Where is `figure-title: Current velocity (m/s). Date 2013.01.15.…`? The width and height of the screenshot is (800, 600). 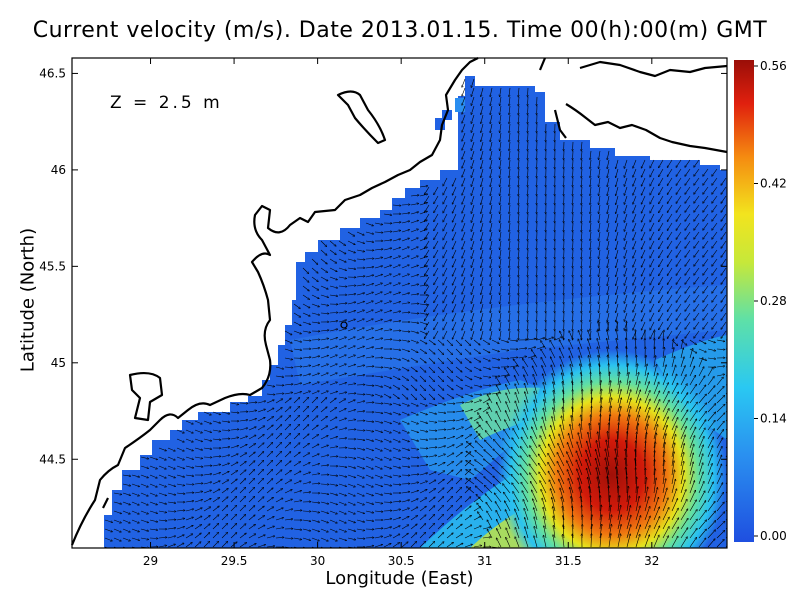 figure-title: Current velocity (m/s). Date 2013.01.15.… is located at coordinates (400, 30).